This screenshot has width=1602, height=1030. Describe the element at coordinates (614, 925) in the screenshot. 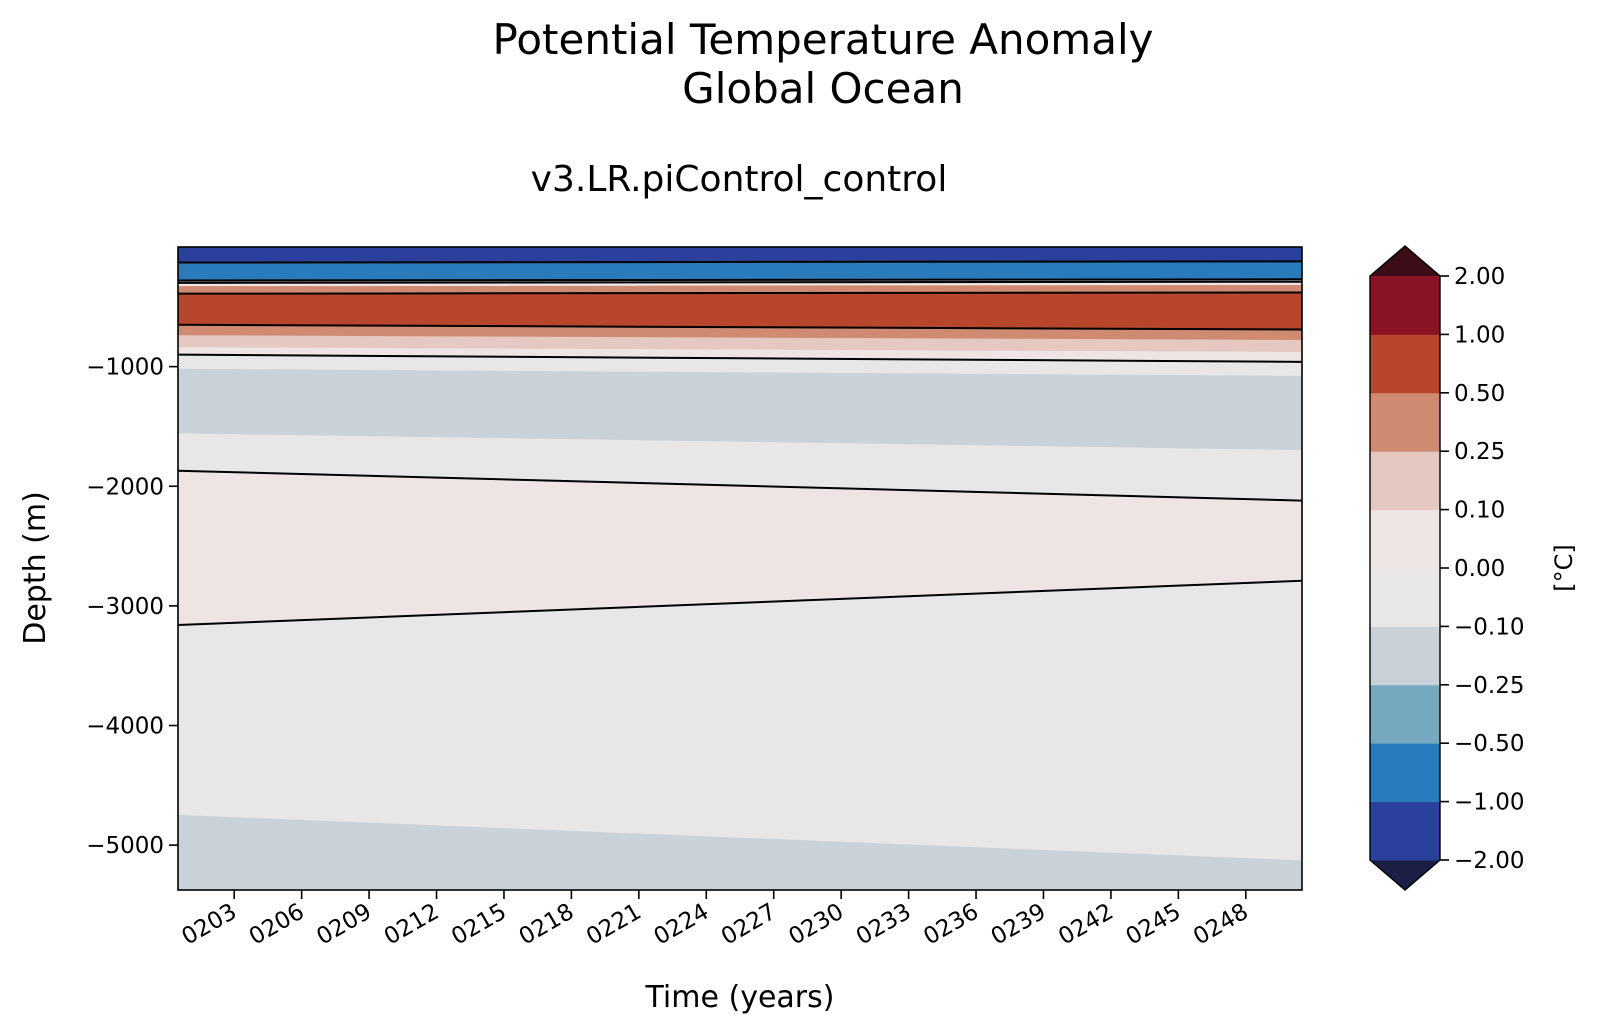

I see `x-tick-label-6: 0221` at that location.